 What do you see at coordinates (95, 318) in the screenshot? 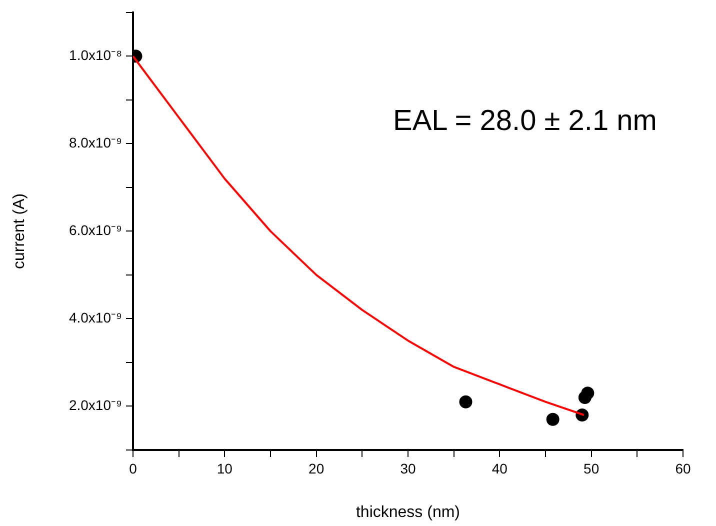
I see `y-tick-label: 4.0x10⁻⁹` at bounding box center [95, 318].